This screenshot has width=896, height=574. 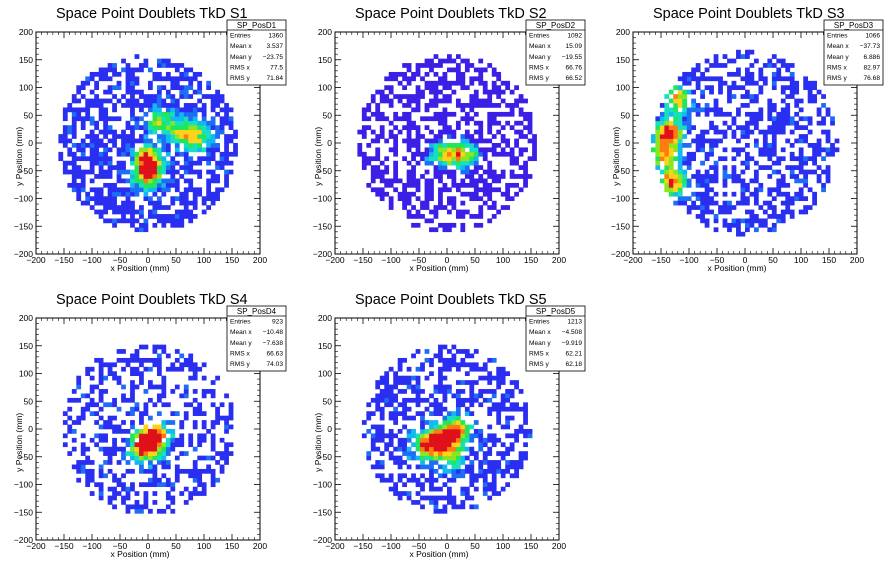 I want to click on x-tick-label: −100, so click(x=91, y=260).